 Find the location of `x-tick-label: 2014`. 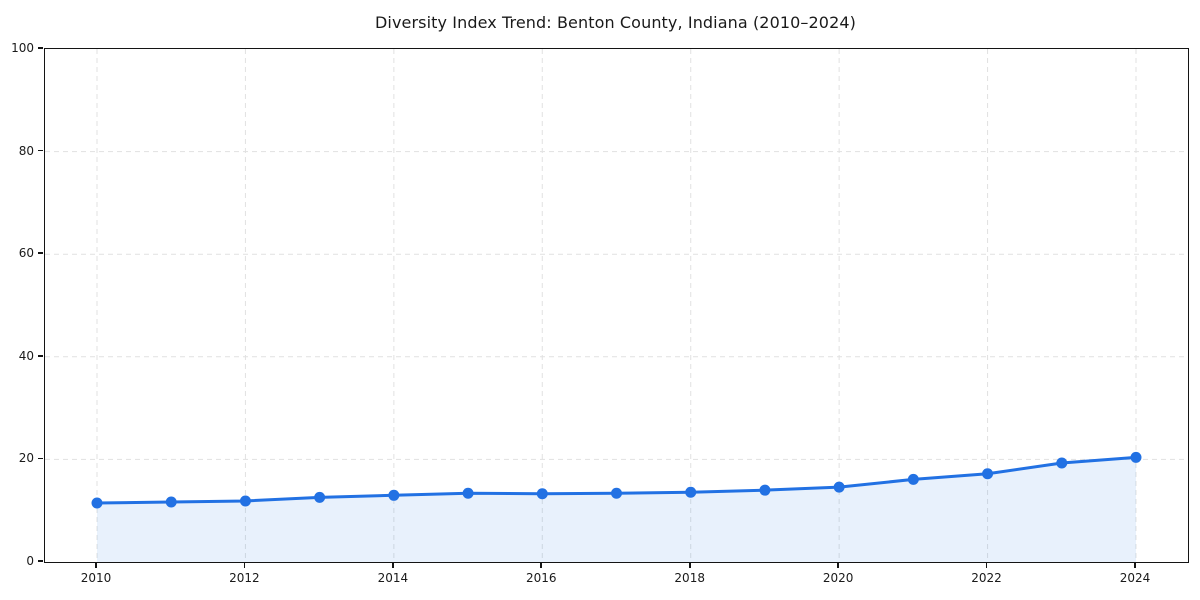

x-tick-label: 2014 is located at coordinates (393, 578).